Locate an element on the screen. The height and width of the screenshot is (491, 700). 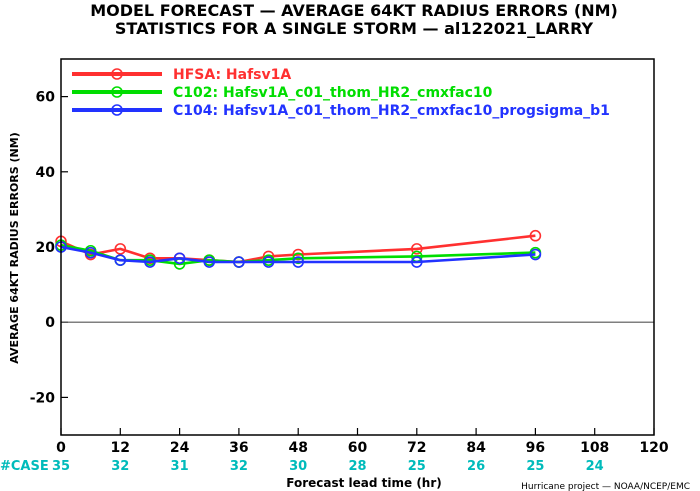
case-count: 35 is located at coordinates (61, 466).